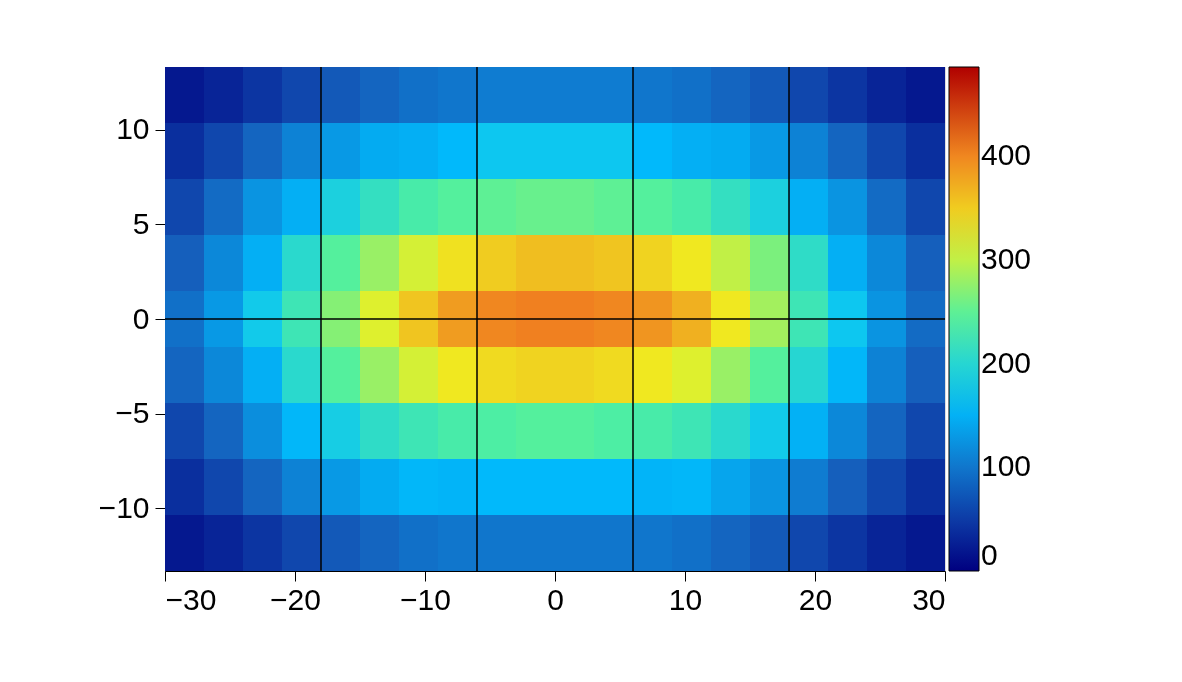 The width and height of the screenshot is (1182, 682). Describe the element at coordinates (132, 413) in the screenshot. I see `y-tick-label: −5` at that location.